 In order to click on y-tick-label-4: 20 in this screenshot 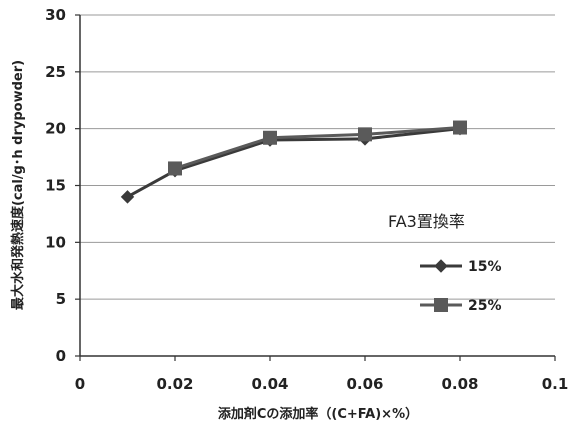, I will do `click(55, 129)`.